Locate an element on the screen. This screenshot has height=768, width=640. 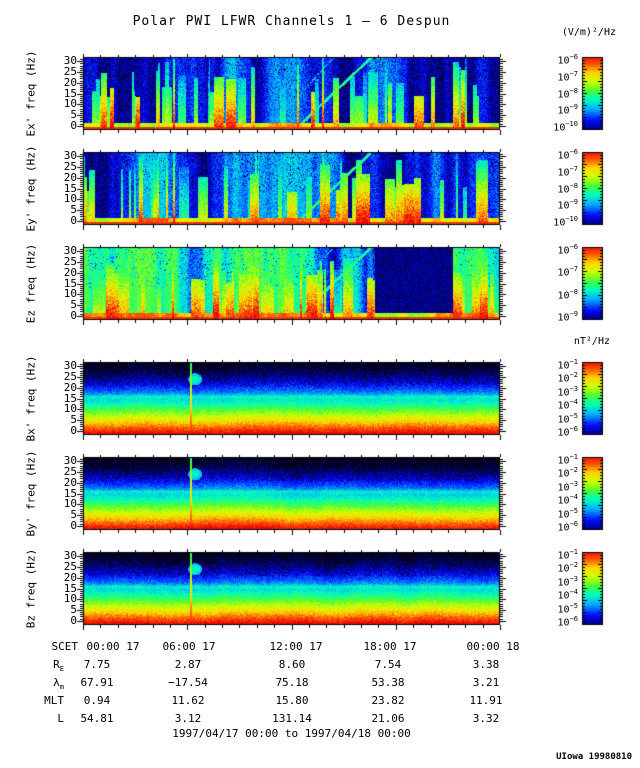
colorbar-by is located at coordinates (592, 493).